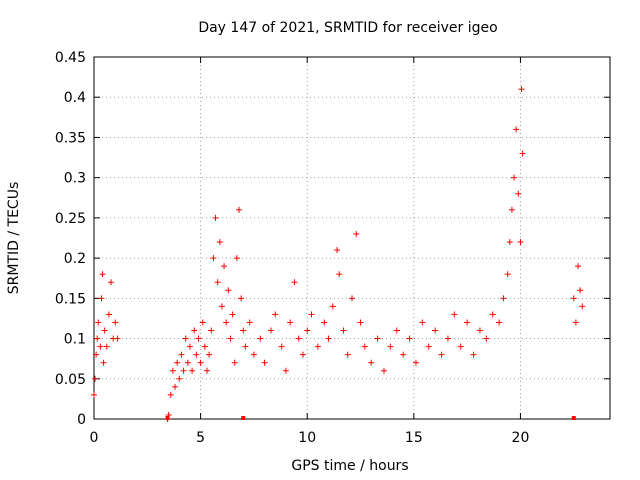 The height and width of the screenshot is (480, 640). What do you see at coordinates (75, 98) in the screenshot?
I see `y-tick-label: 0.4` at bounding box center [75, 98].